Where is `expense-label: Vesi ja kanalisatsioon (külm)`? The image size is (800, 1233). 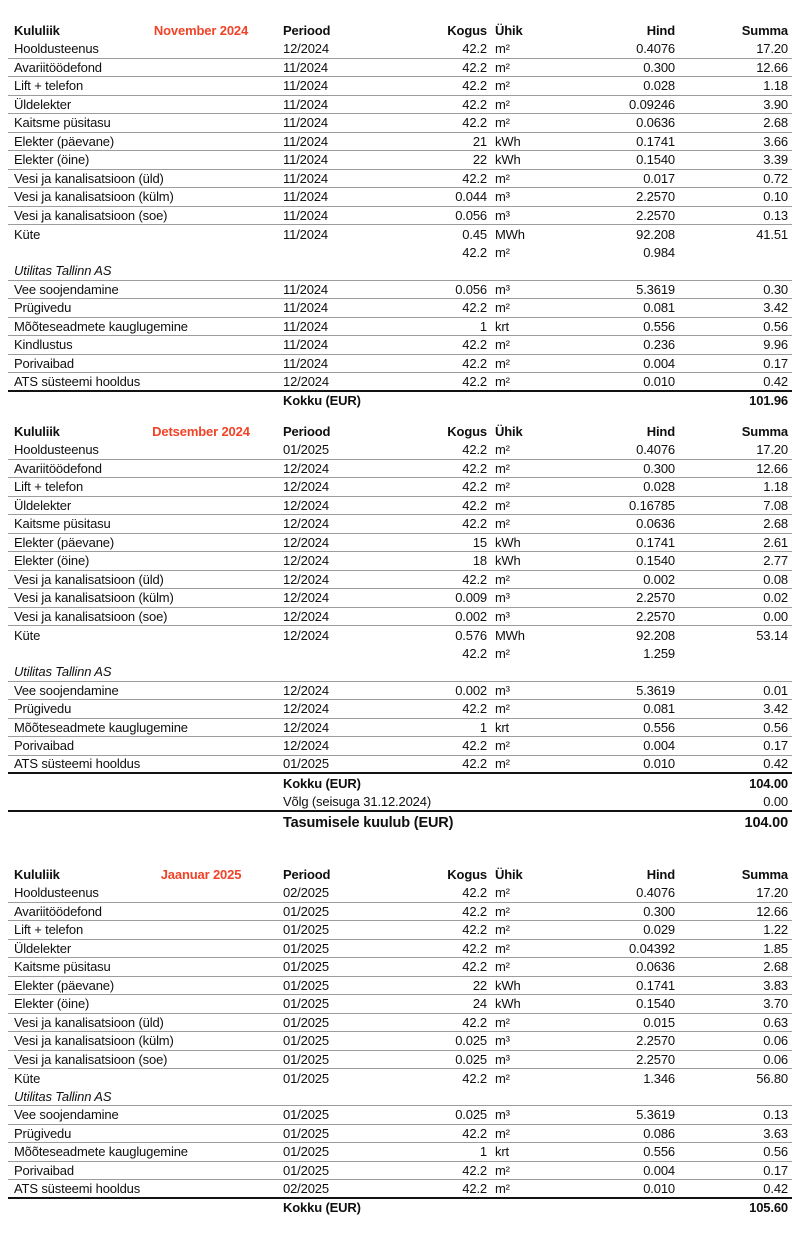
expense-label: Vesi ja kanalisatsioon (külm) is located at coordinates (94, 1041).